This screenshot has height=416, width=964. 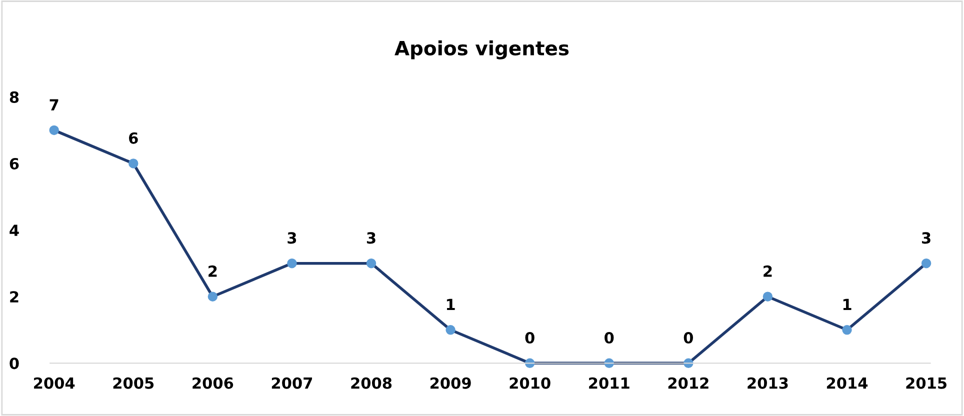 What do you see at coordinates (213, 383) in the screenshot?
I see `x-tick-label: 2006` at bounding box center [213, 383].